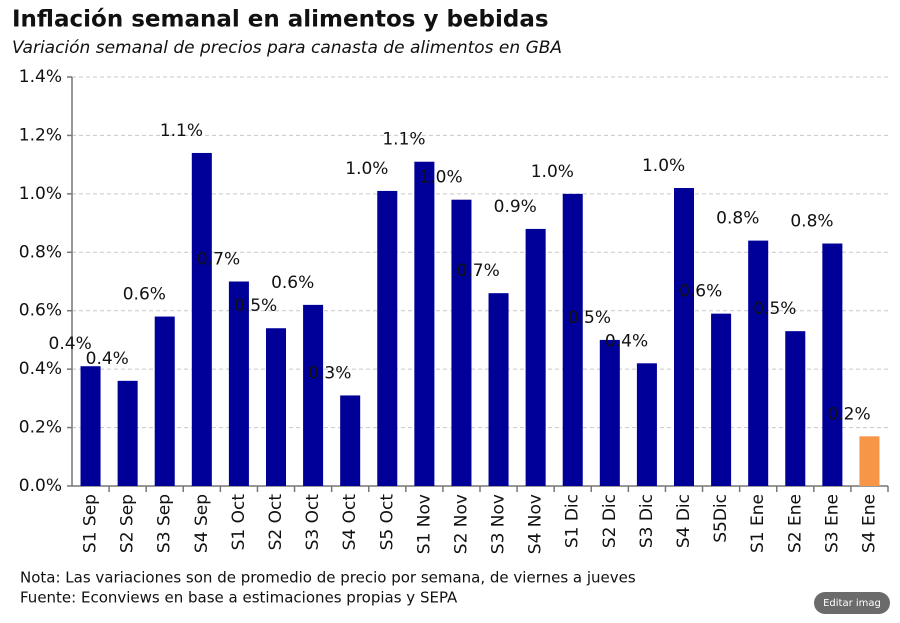  What do you see at coordinates (424, 524) in the screenshot?
I see `x-tick-label: S1 Nov` at bounding box center [424, 524].